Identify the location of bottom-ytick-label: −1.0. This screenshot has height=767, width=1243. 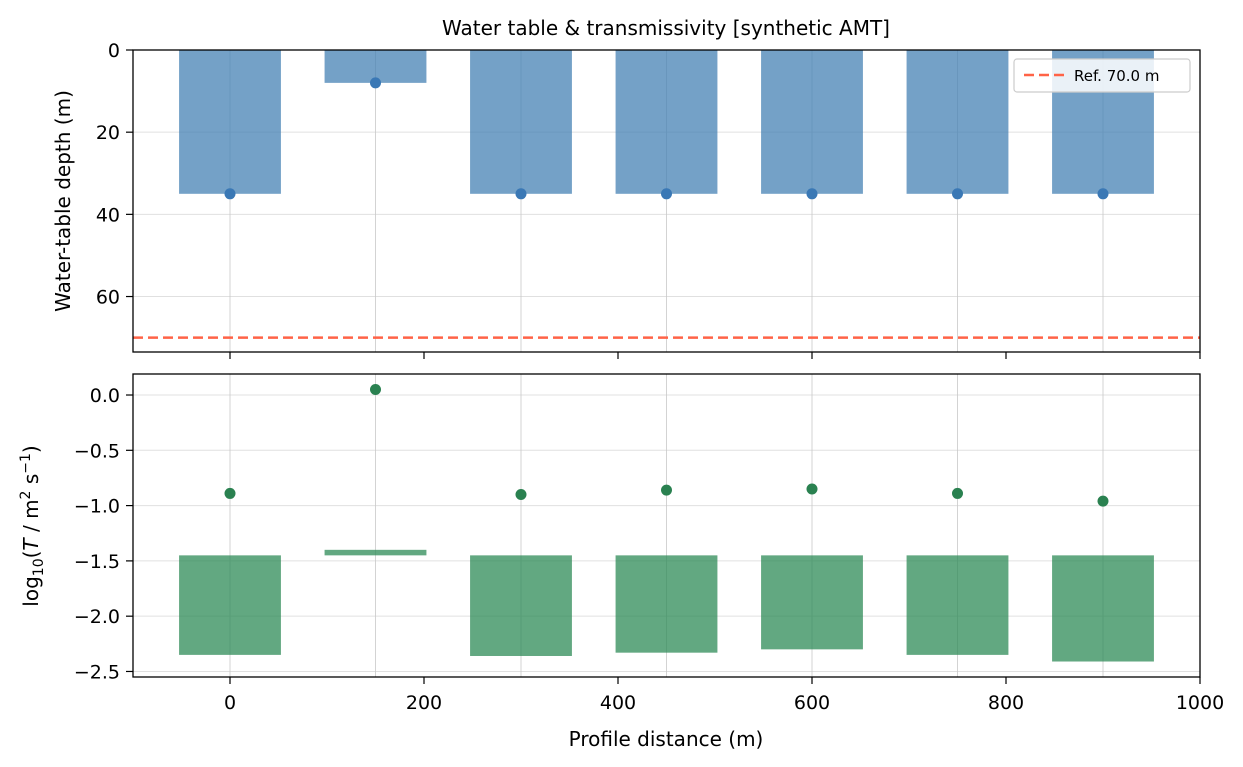
(97, 507).